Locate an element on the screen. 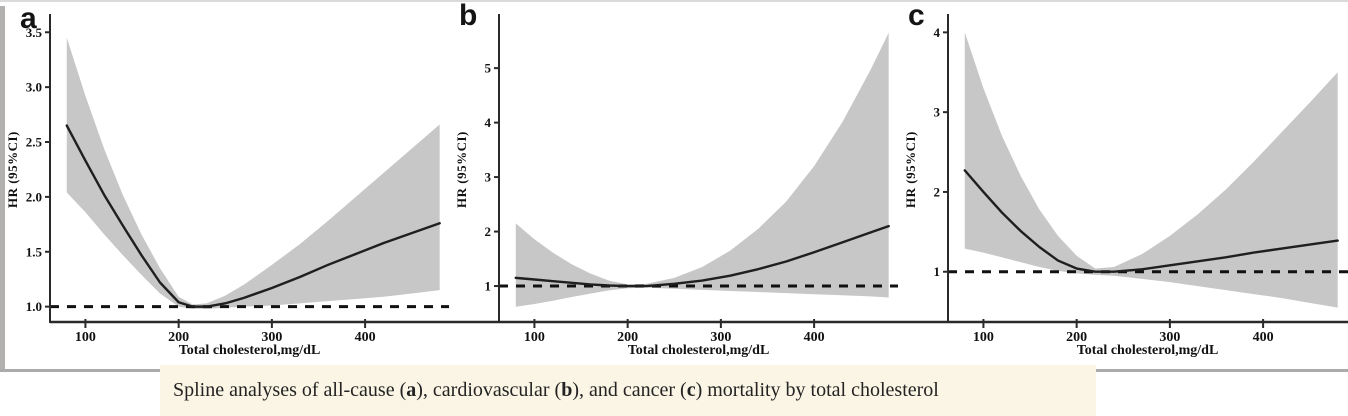  caption-panel-ref: a is located at coordinates (411, 390).